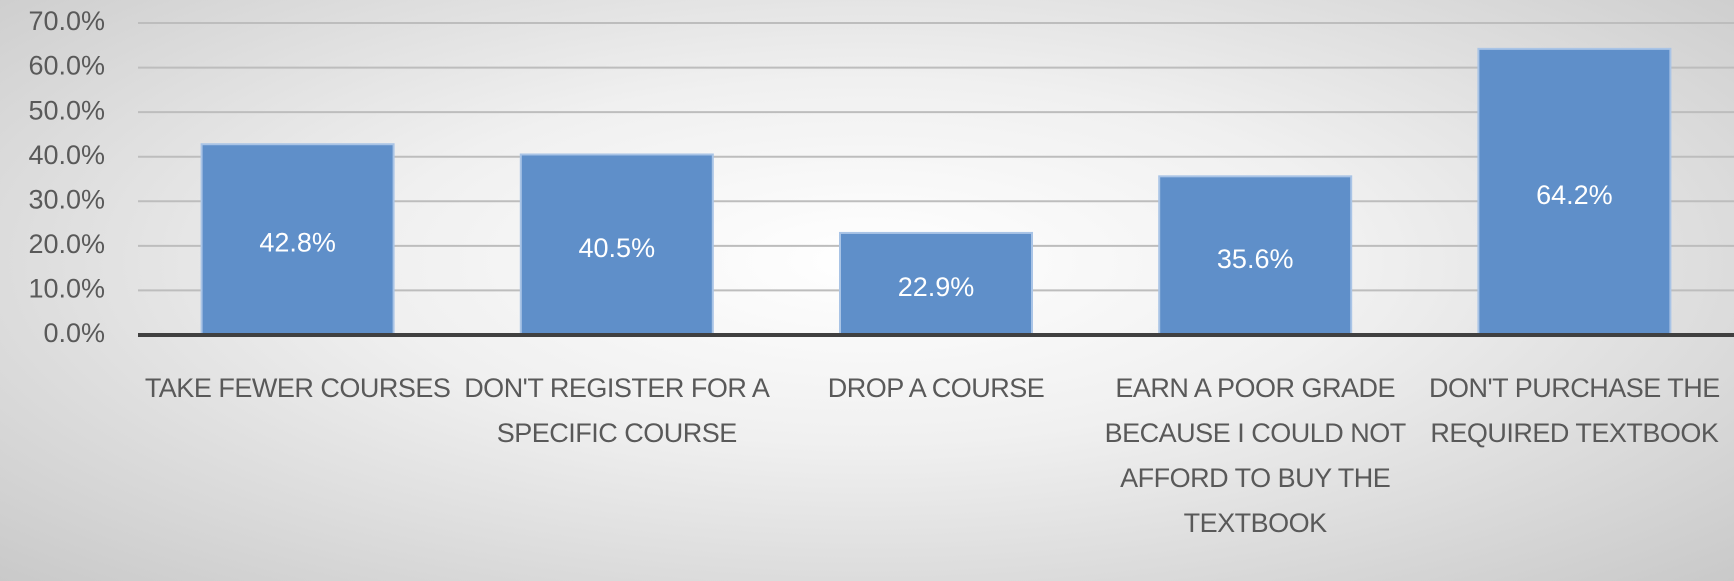 Image resolution: width=1734 pixels, height=581 pixels. I want to click on y-tick-label: 0.0%, so click(74, 333).